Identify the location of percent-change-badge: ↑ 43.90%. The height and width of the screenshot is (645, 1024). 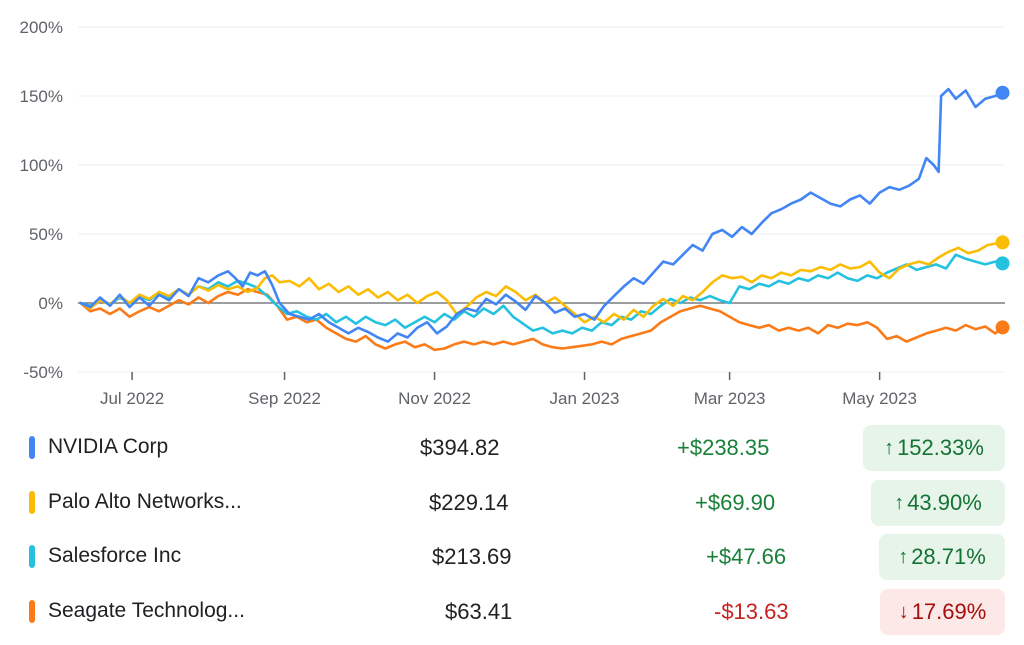
(938, 503).